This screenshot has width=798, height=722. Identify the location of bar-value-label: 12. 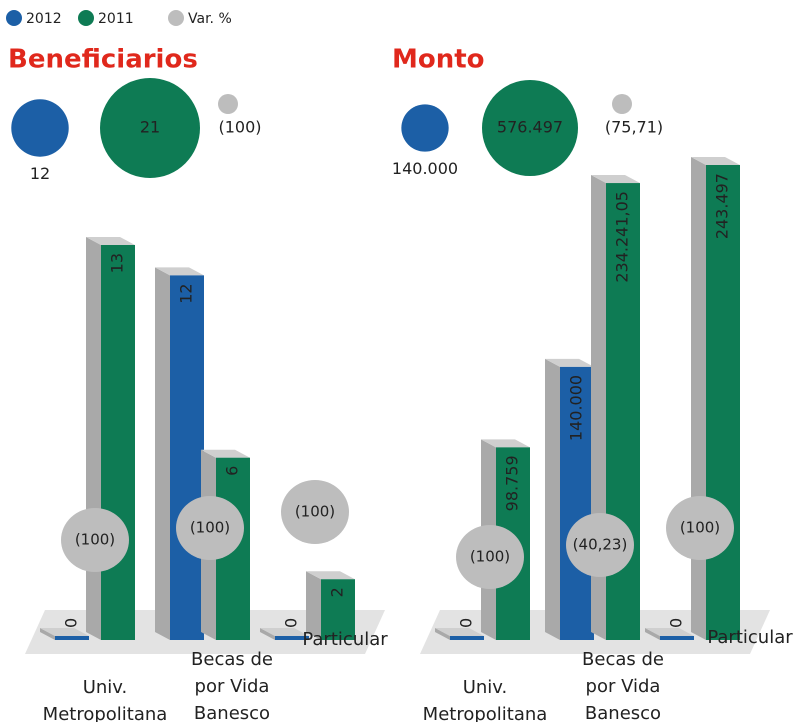
(186, 293).